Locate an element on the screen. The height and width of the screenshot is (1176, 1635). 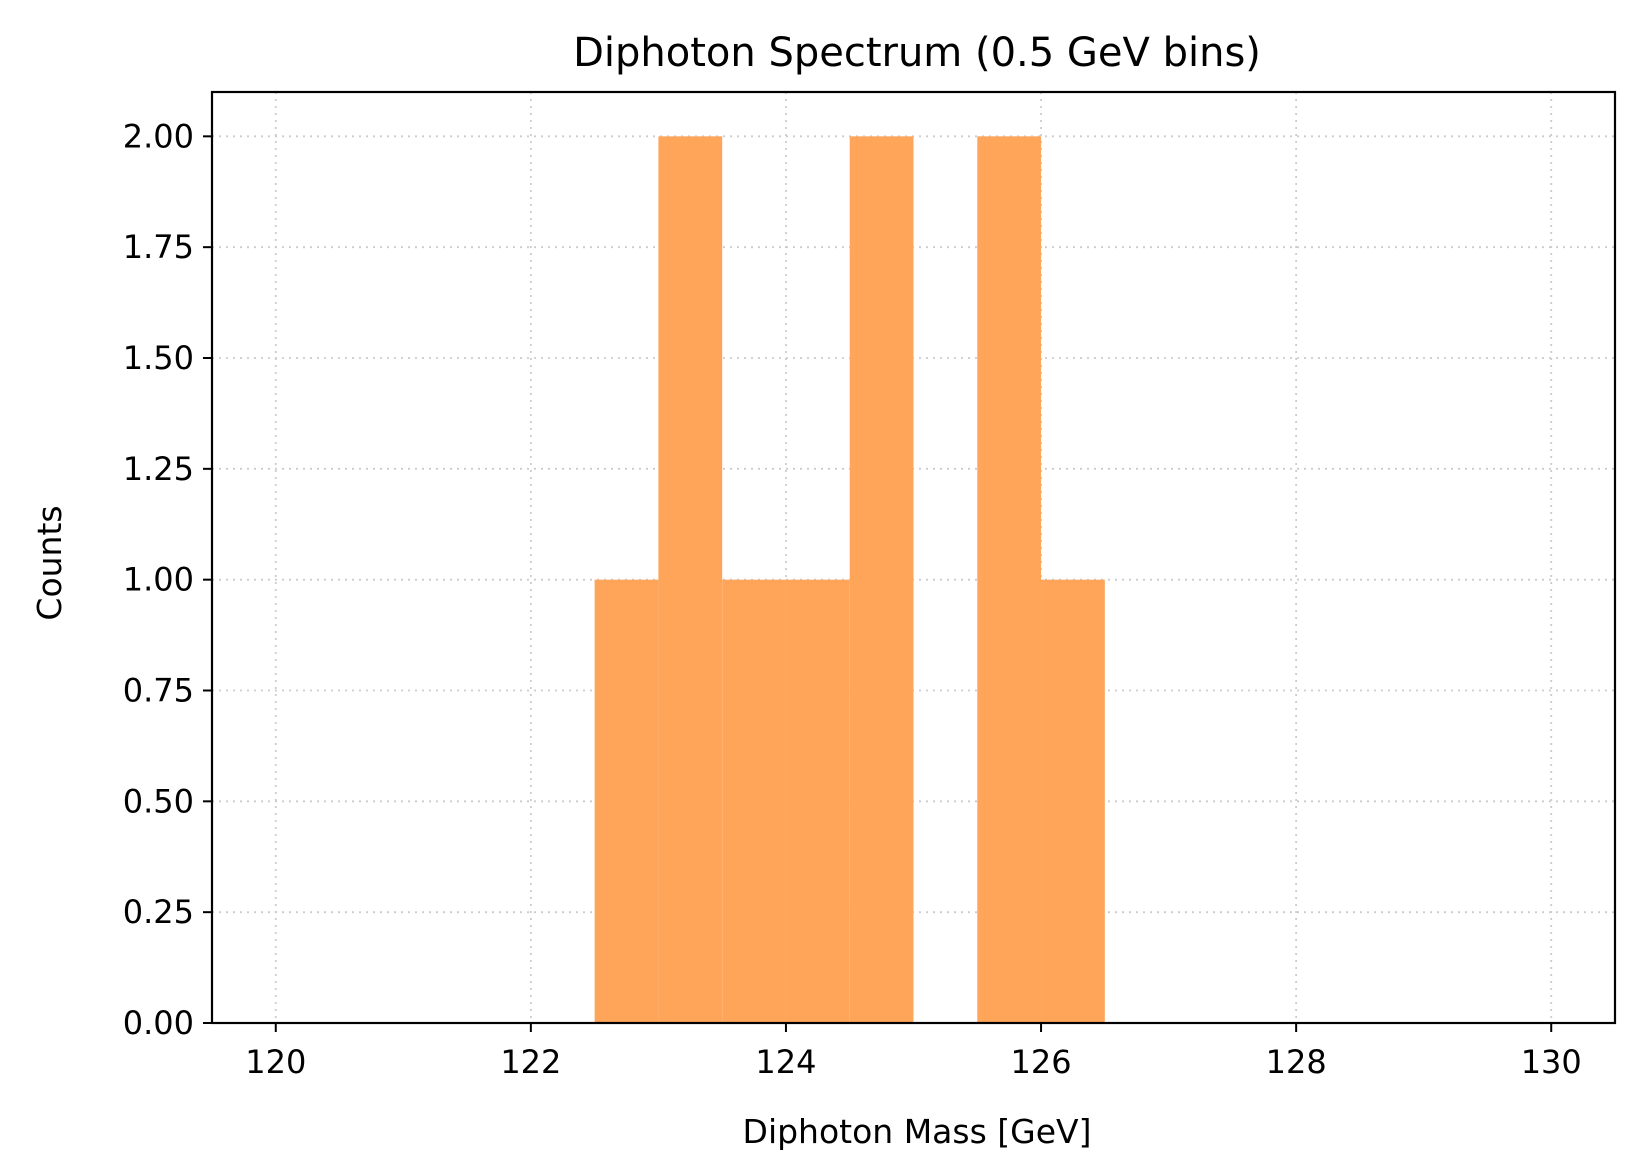
y-tick-label: 0.75 is located at coordinates (158, 691).